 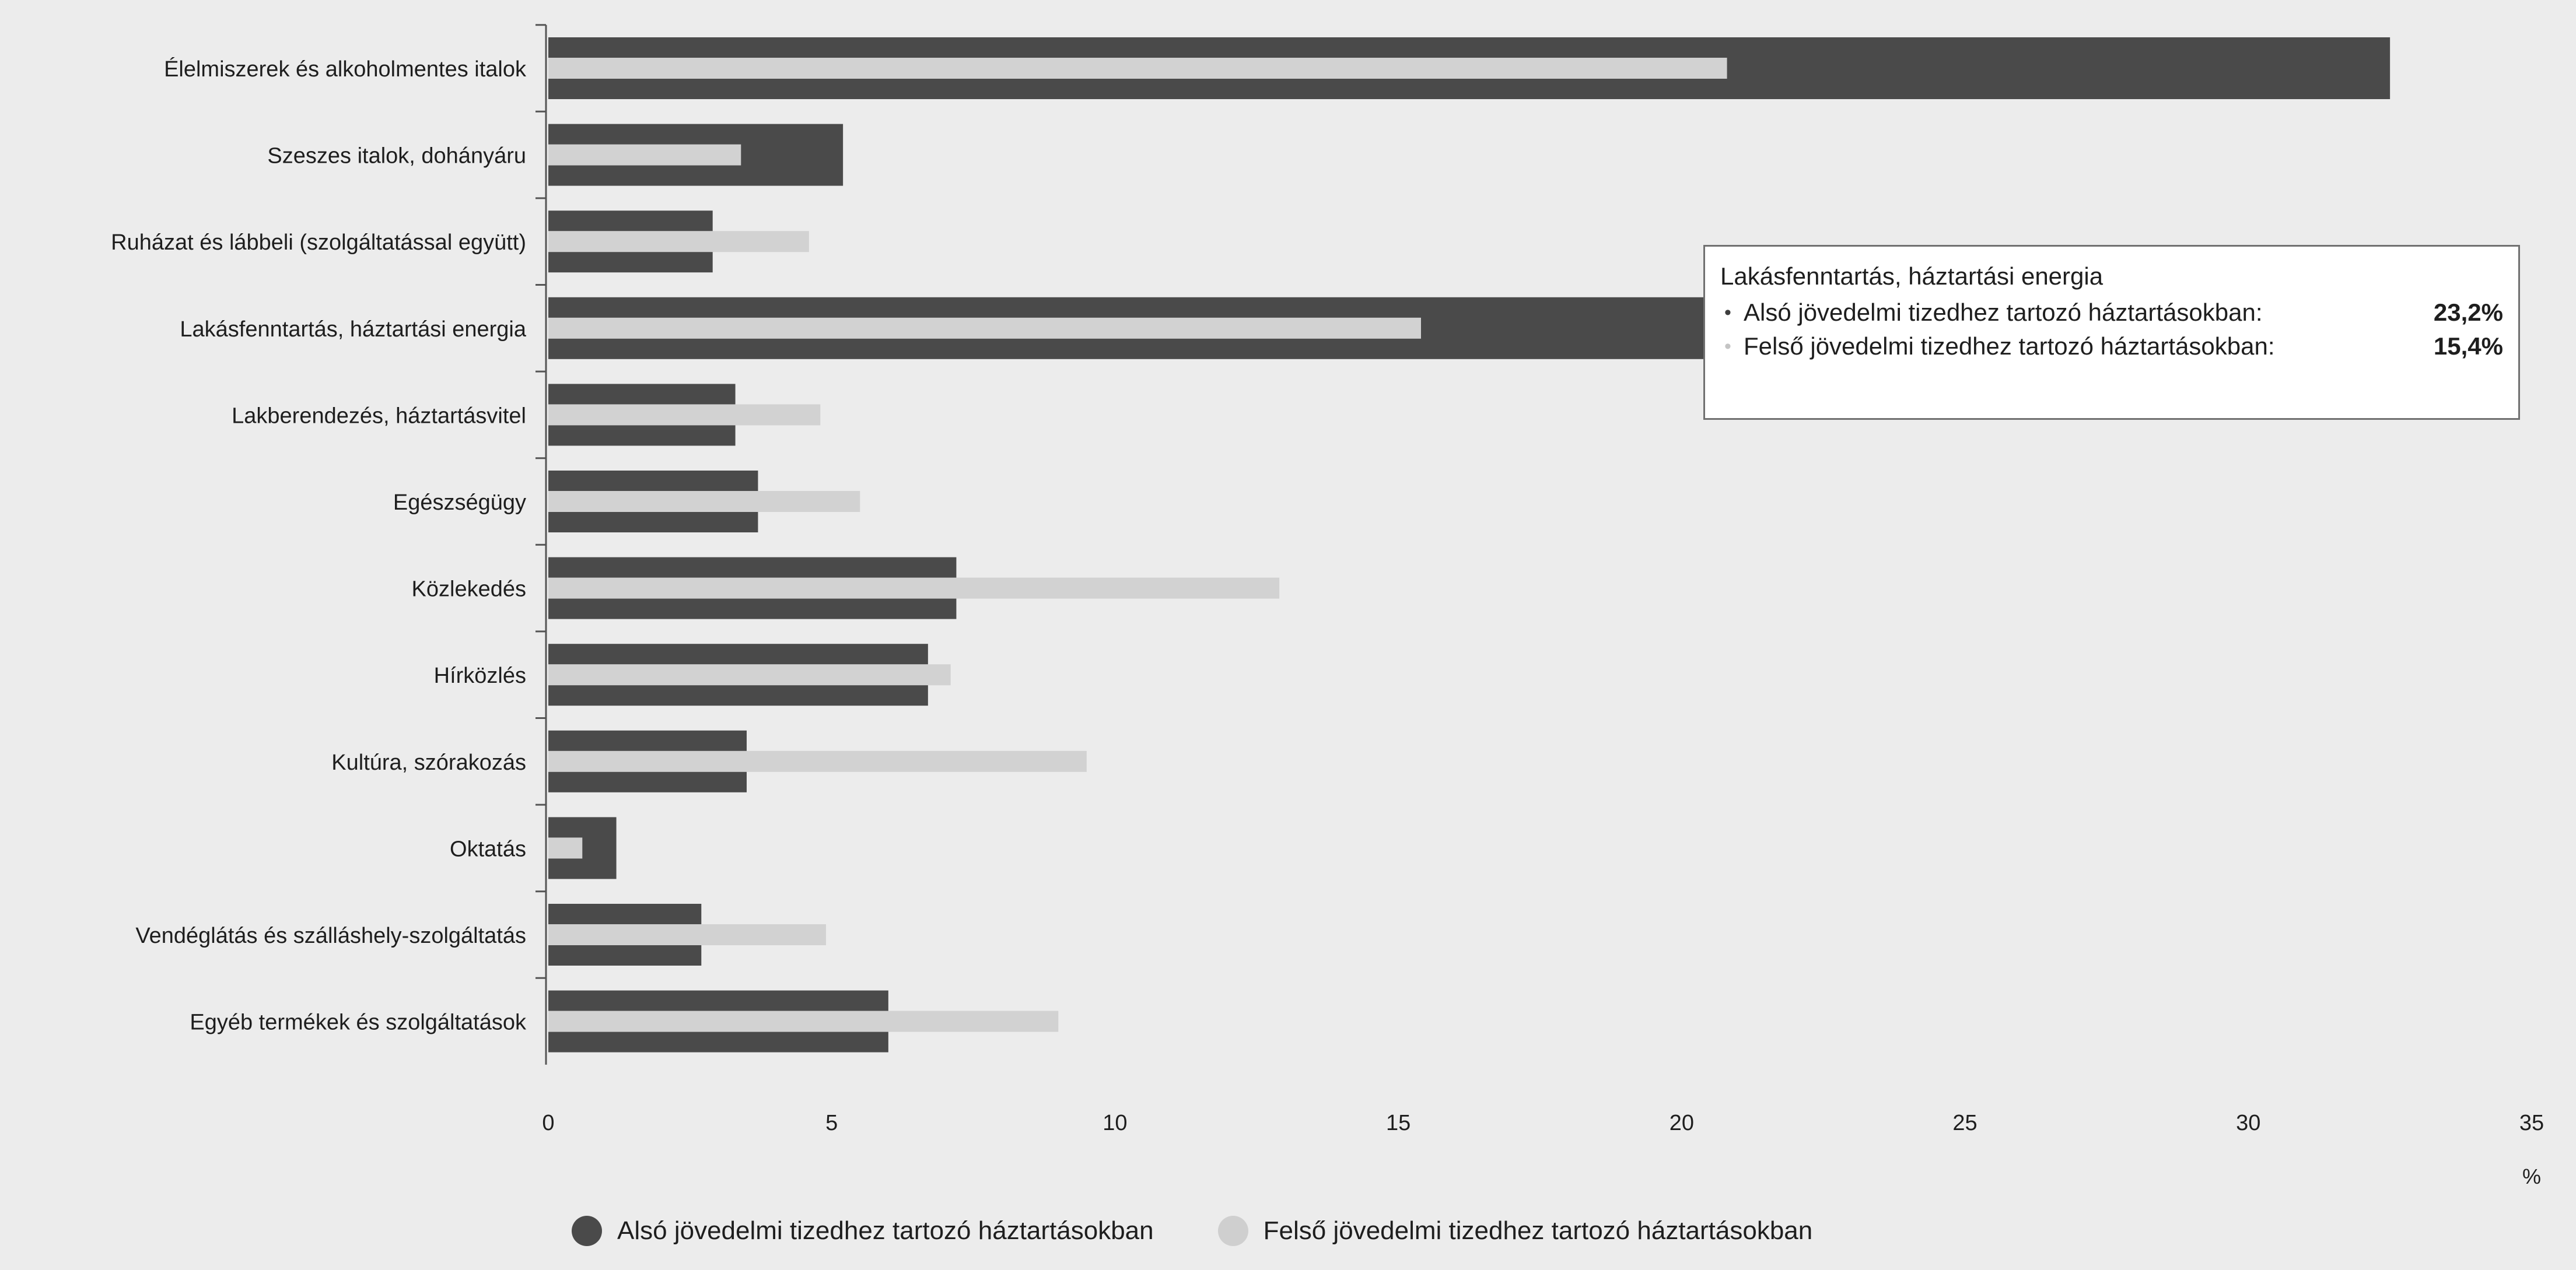 I want to click on category-label: Szeszes italok, dohányáru, so click(x=396, y=156).